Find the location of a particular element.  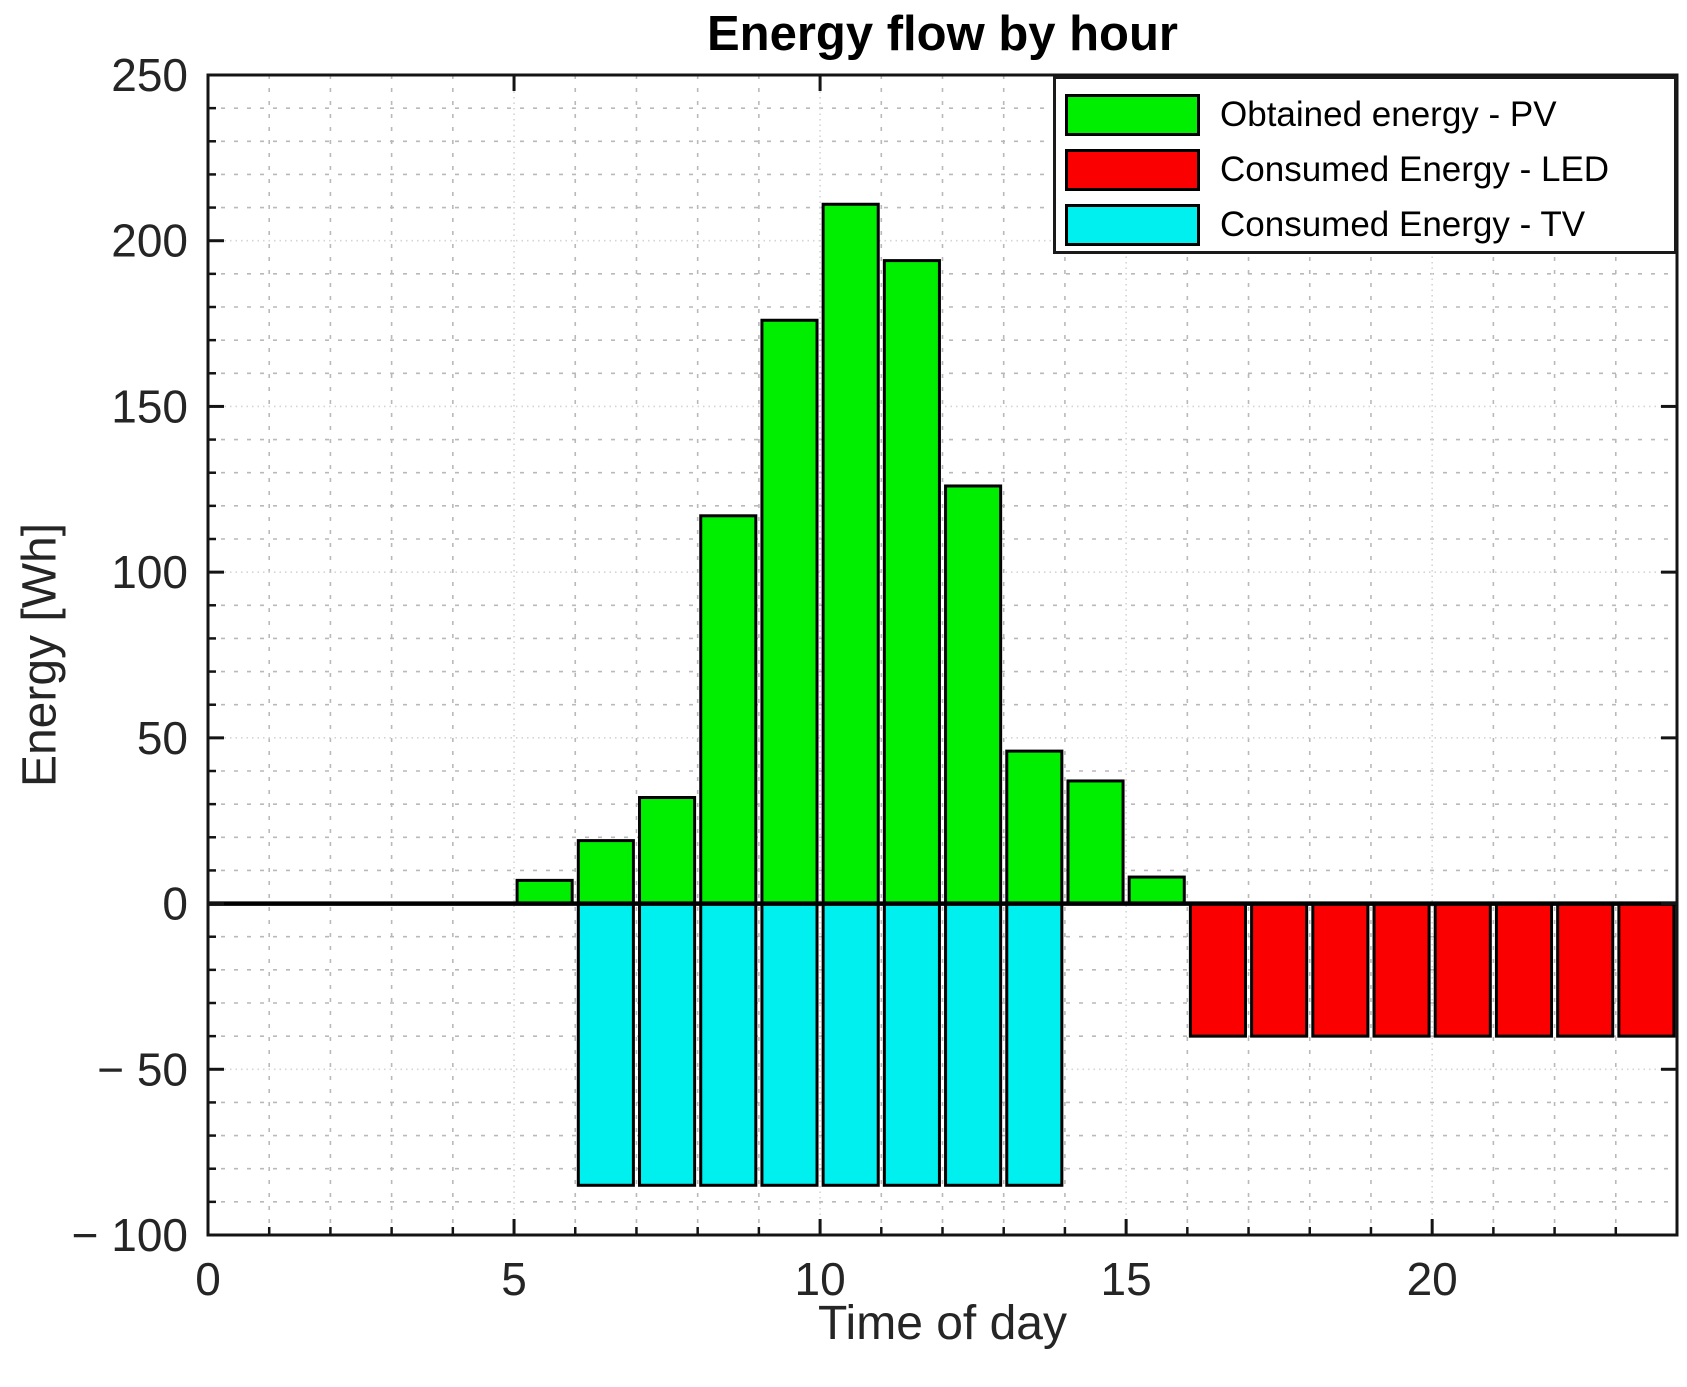

bar-consumed-energy-led-21.5 is located at coordinates (1524, 970).